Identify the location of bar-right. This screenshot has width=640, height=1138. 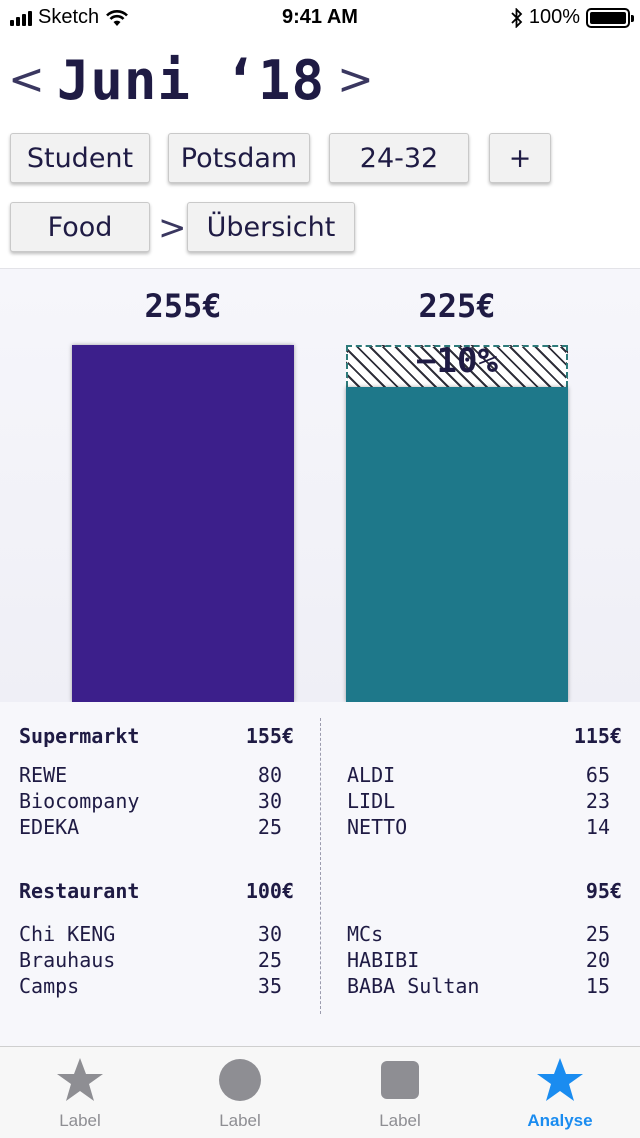
(457, 544).